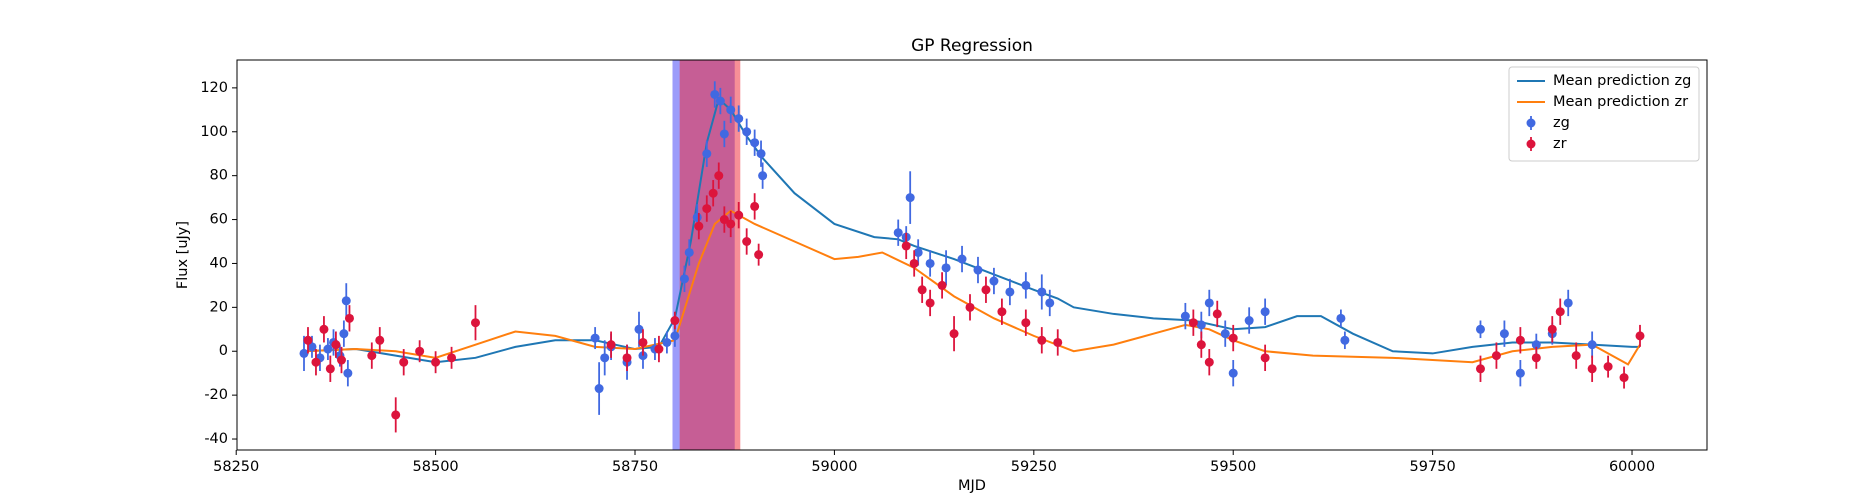  I want to click on y-tick-label: -20, so click(216, 395).